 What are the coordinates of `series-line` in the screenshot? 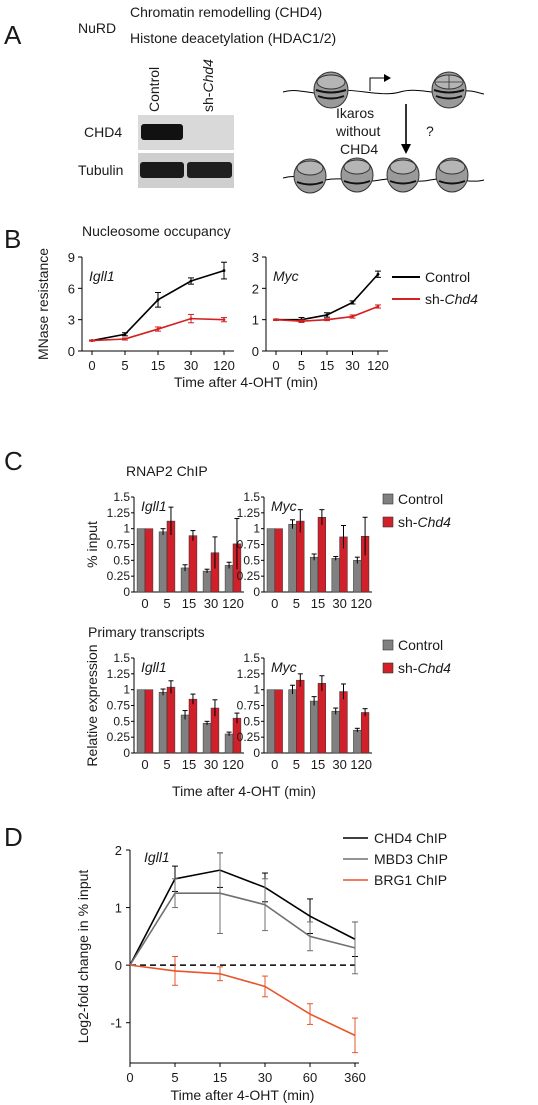 It's located at (242, 929).